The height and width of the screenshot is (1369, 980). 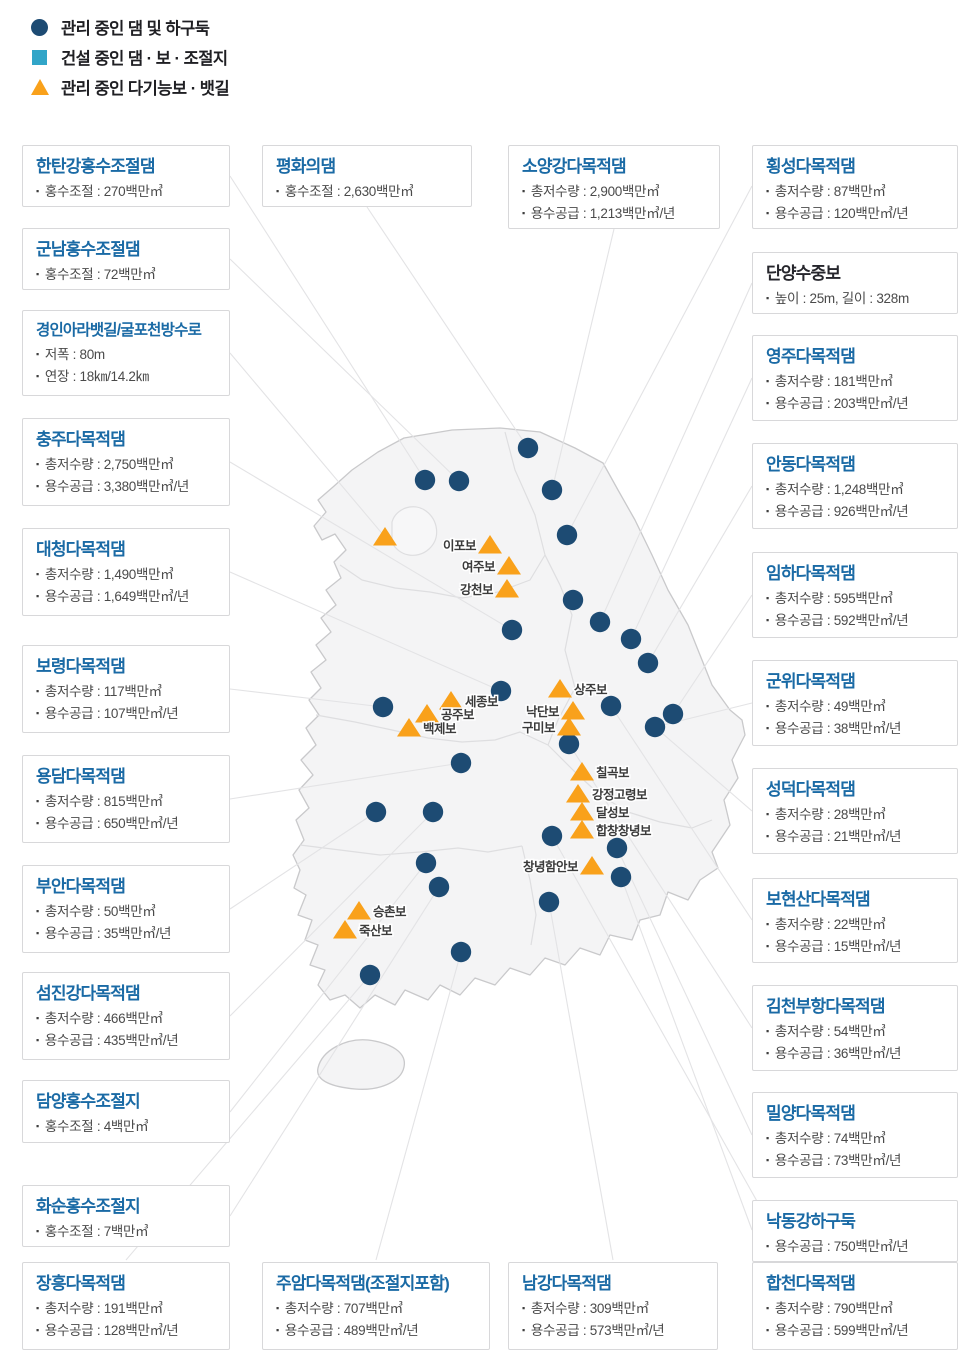 I want to click on card-jangheung: 장흥다목적댐 ▪ 총저수량 : 191백만㎥ ▪ 용수공급 : 128백만㎥/년, so click(x=126, y=1306).